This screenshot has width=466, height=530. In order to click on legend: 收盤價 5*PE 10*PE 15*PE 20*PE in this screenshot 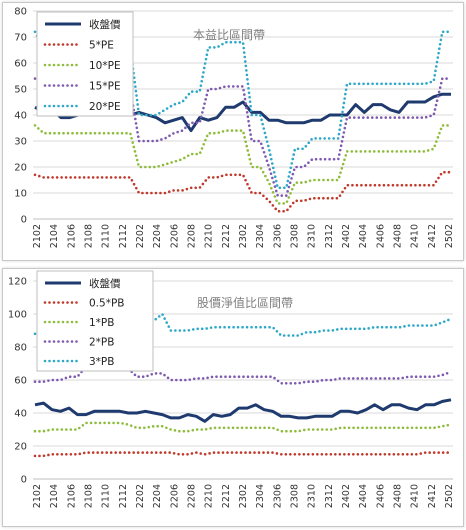, I will do `click(85, 64)`.